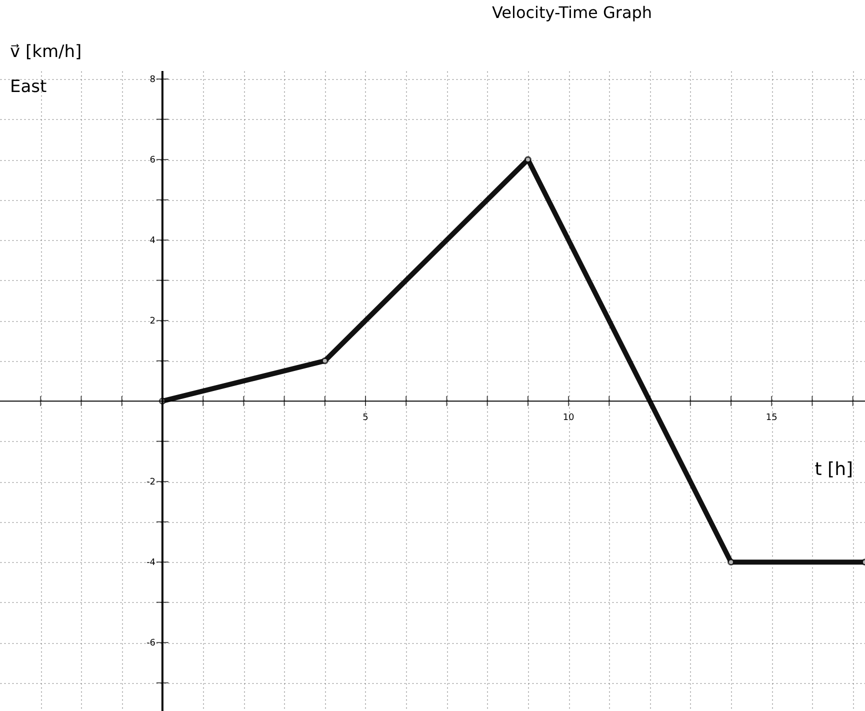 This screenshot has width=865, height=711. I want to click on chart-title: Velocity-Time Graph, so click(572, 12).